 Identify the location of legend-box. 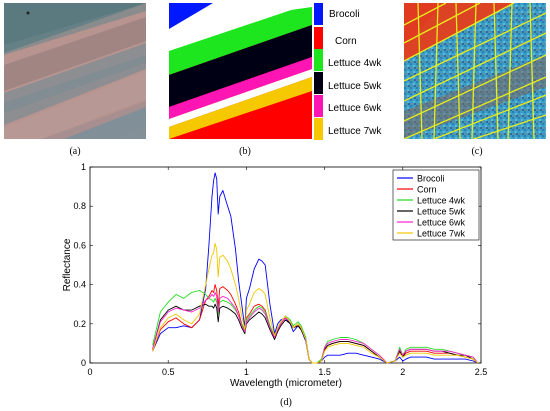
(436, 205).